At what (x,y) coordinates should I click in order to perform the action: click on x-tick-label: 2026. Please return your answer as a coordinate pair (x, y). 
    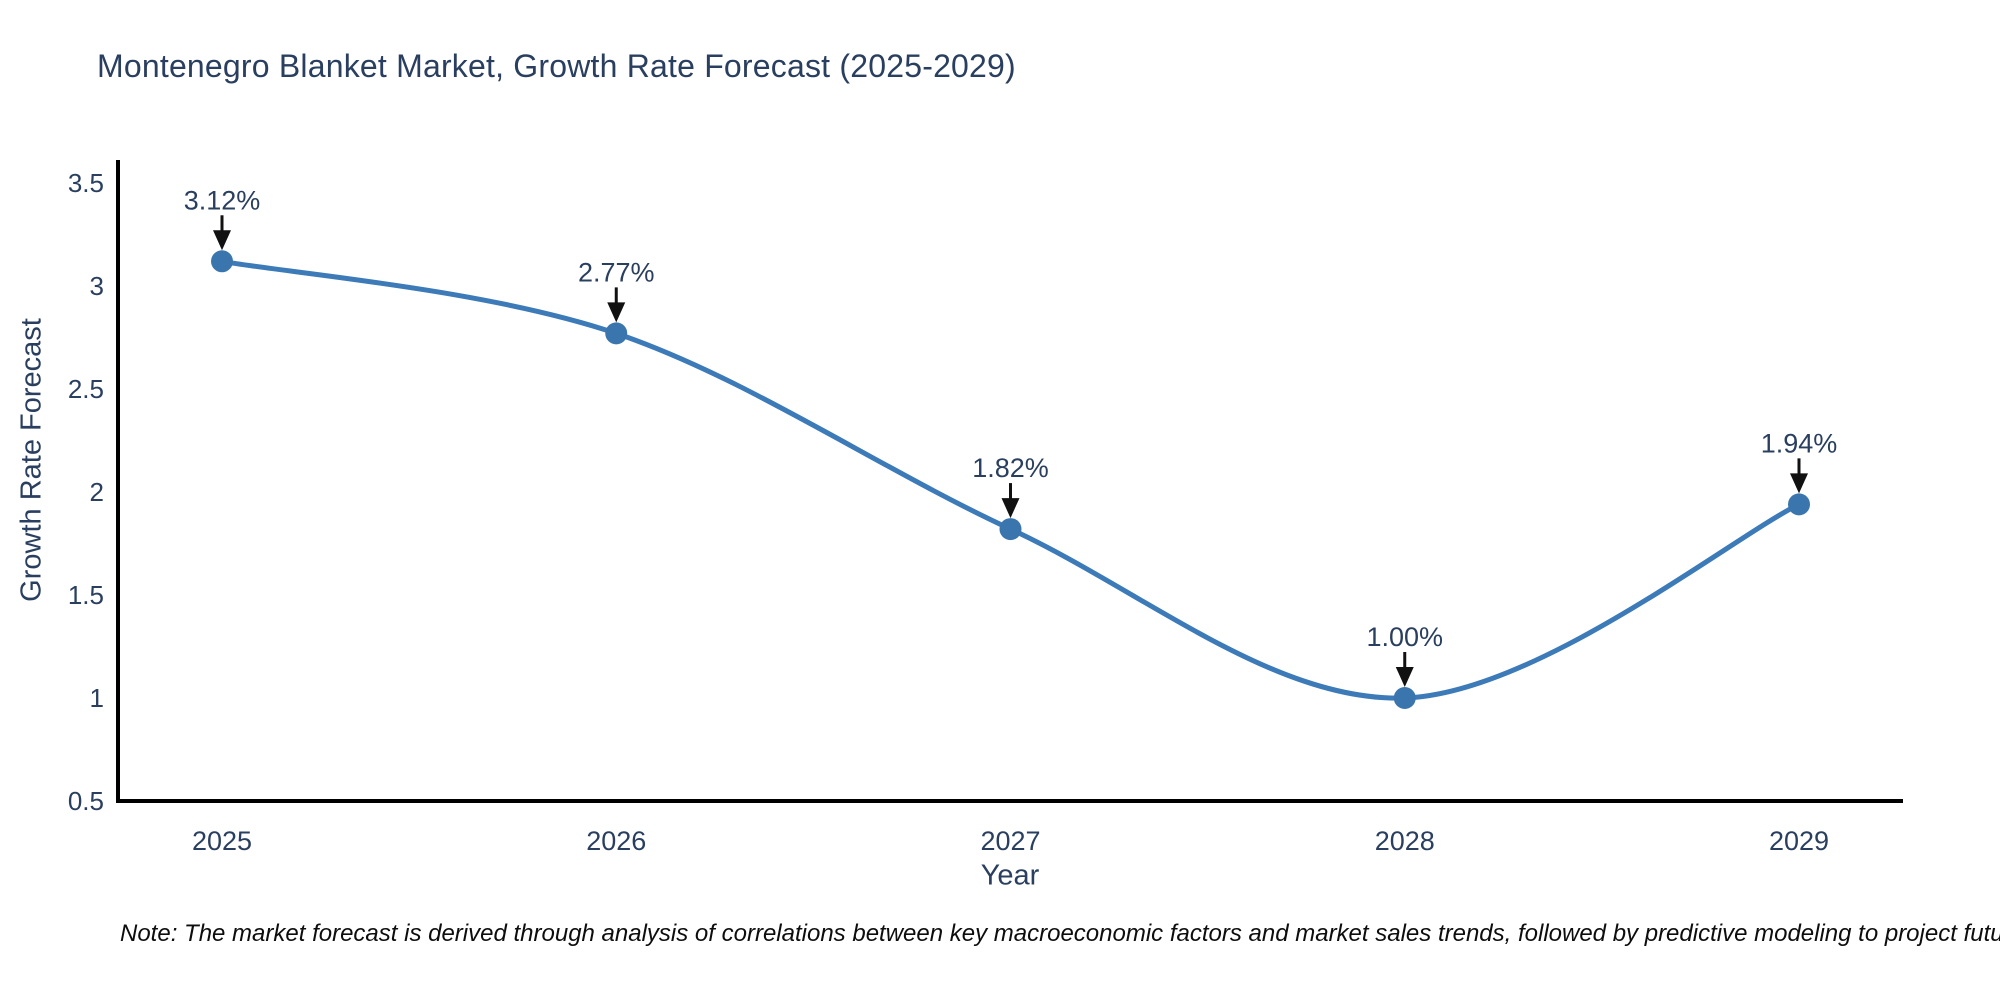
    Looking at the image, I should click on (616, 841).